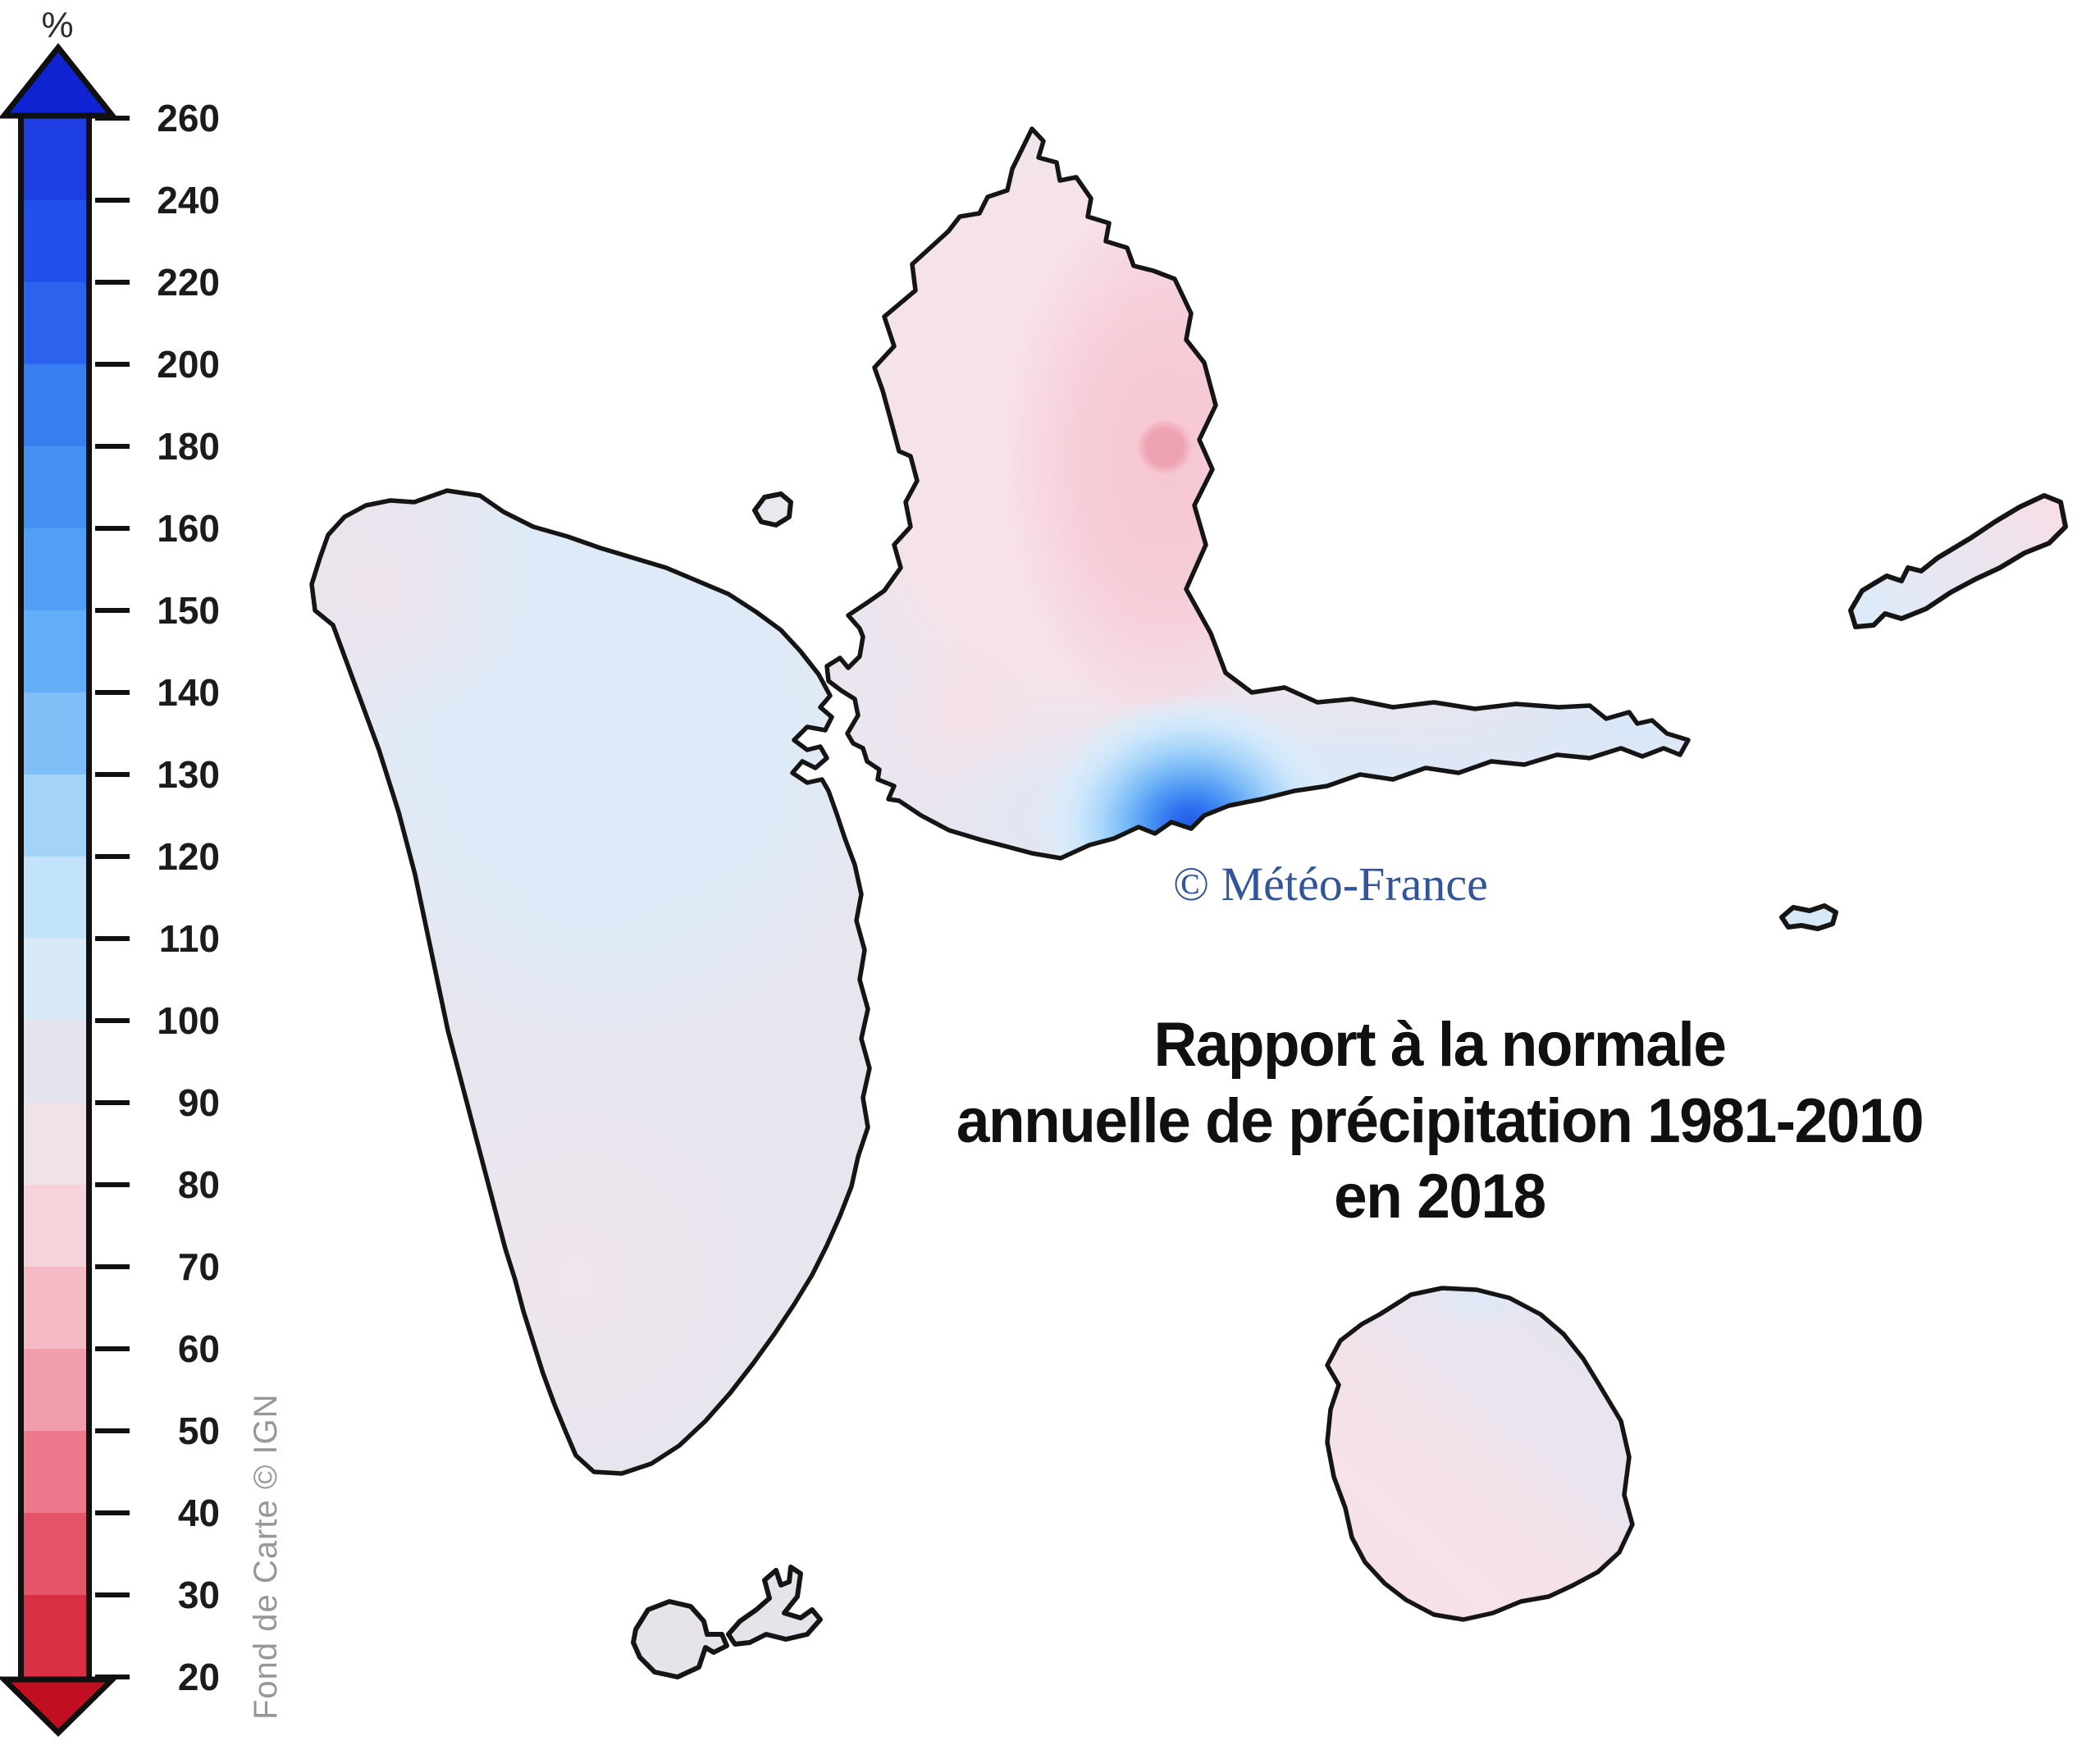 This screenshot has height=1750, width=2100. What do you see at coordinates (266, 1556) in the screenshot?
I see `ign-basemap-credit: Fond de Carte © IGN` at bounding box center [266, 1556].